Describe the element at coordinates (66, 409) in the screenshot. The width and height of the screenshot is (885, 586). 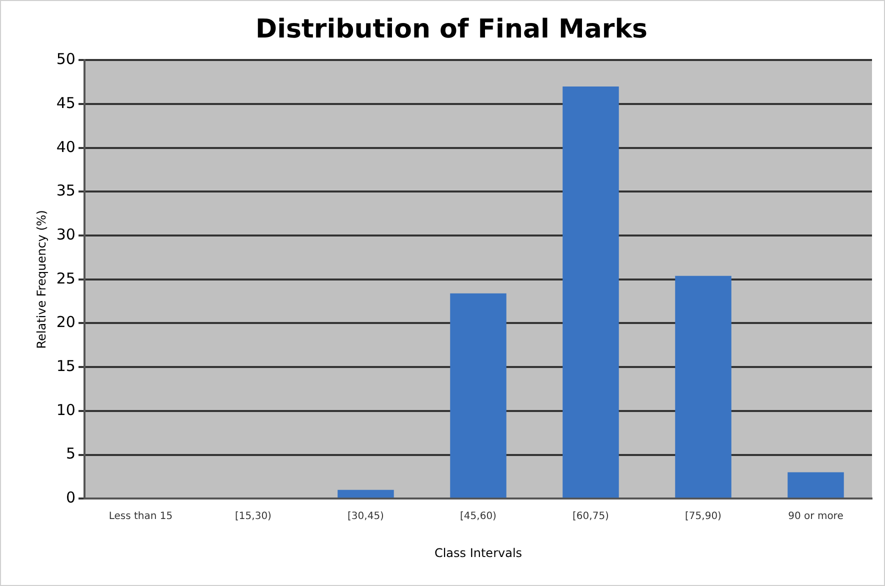
I see `y-tick-label: 10` at that location.